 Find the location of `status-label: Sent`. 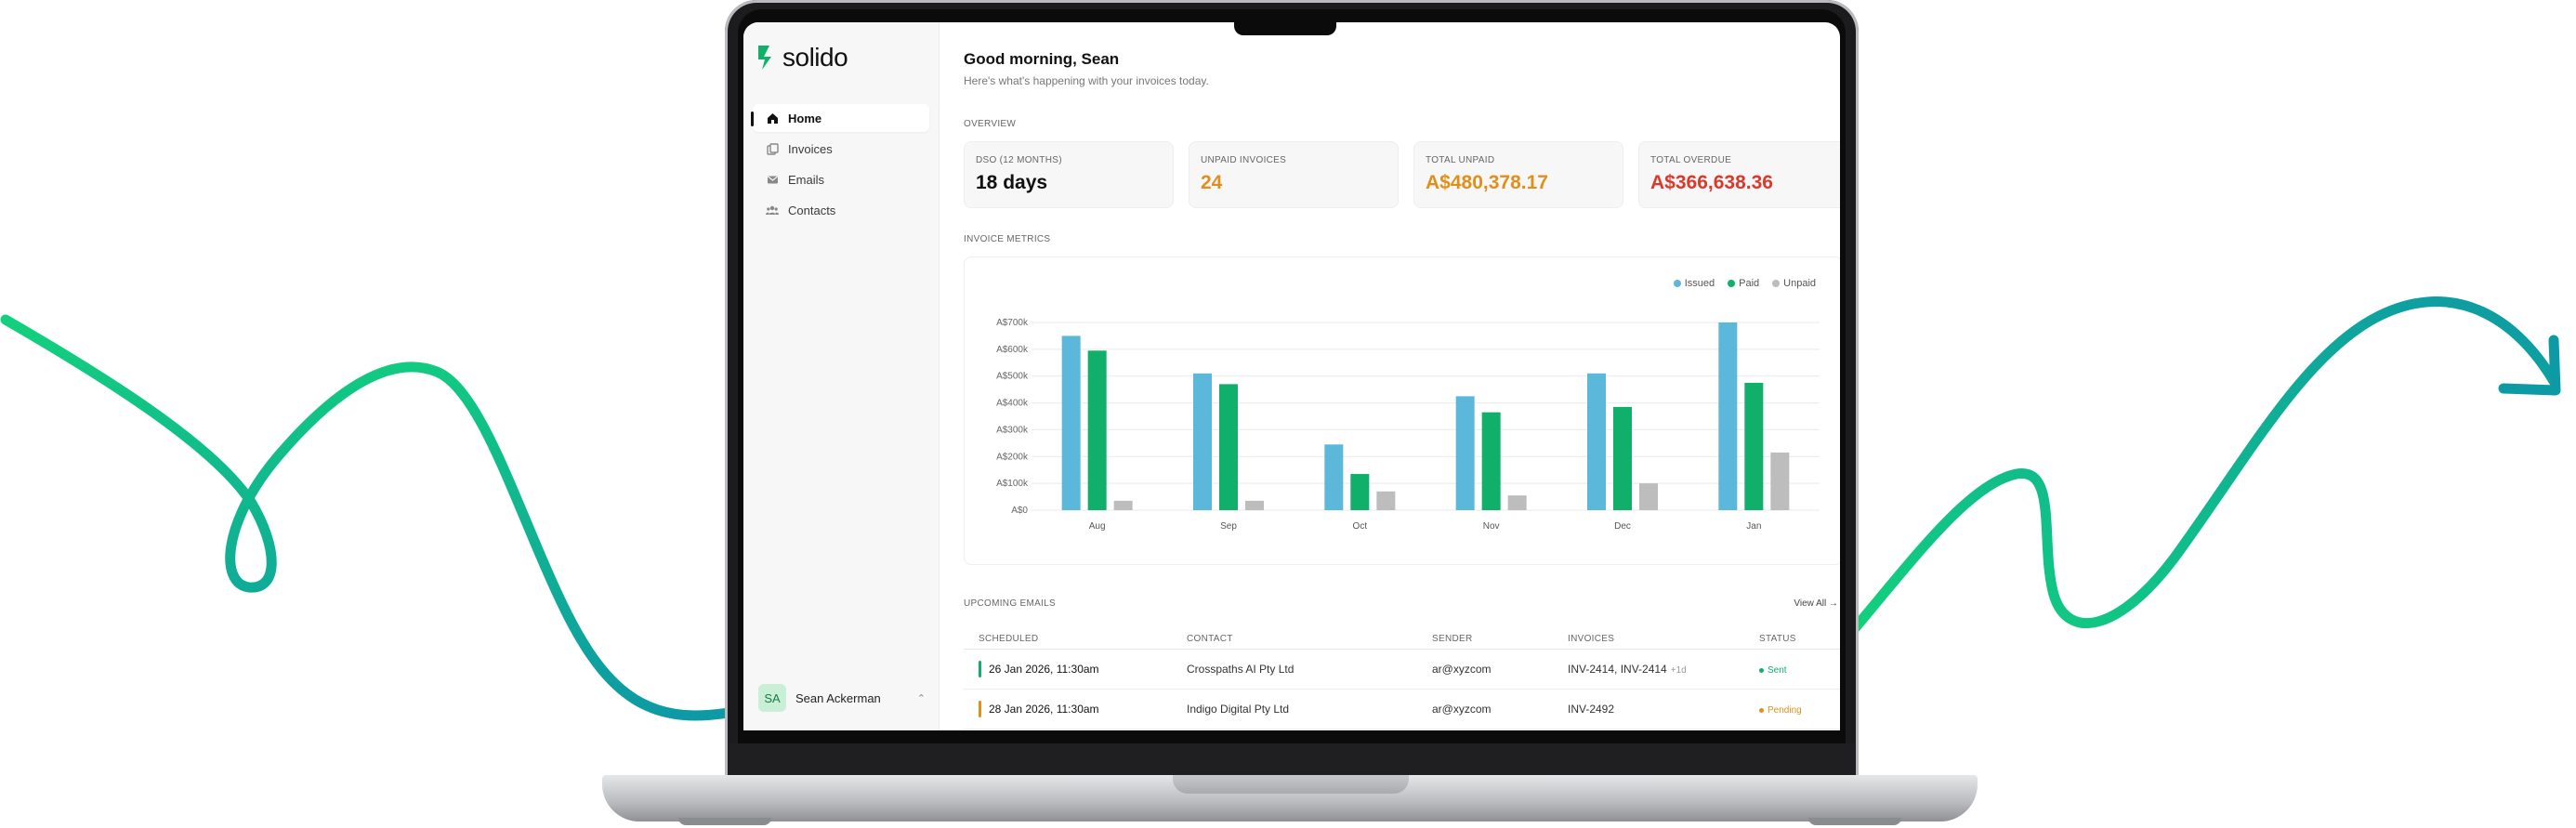

status-label: Sent is located at coordinates (1777, 670).